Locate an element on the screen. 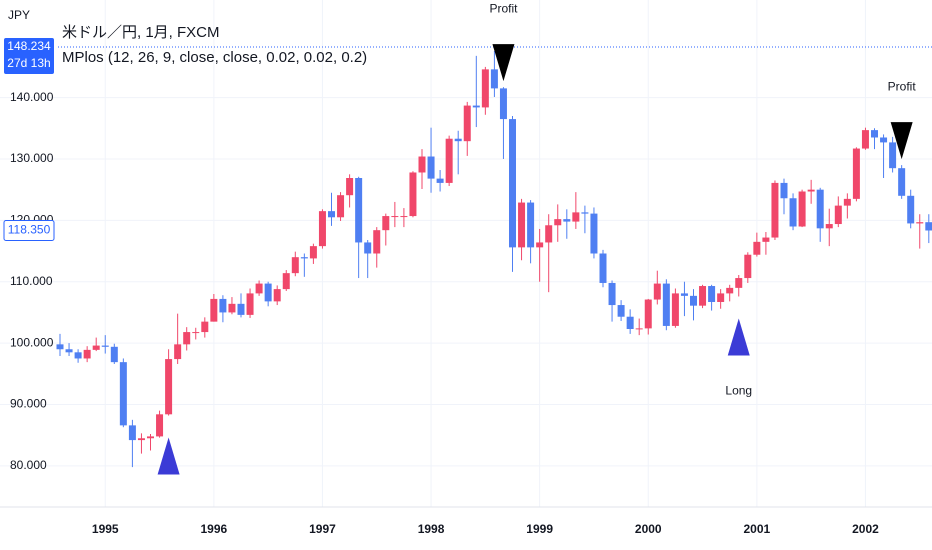 Image resolution: width=932 pixels, height=550 pixels. high-price-box is located at coordinates (29, 56).